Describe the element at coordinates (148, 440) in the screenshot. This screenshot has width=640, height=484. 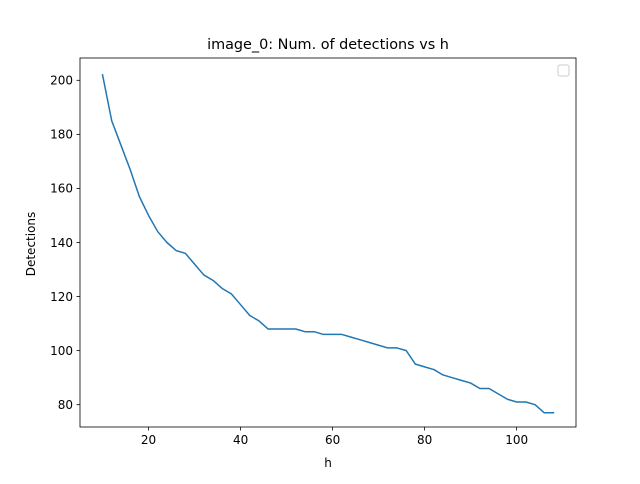
I see `x-tick-label: 20` at that location.